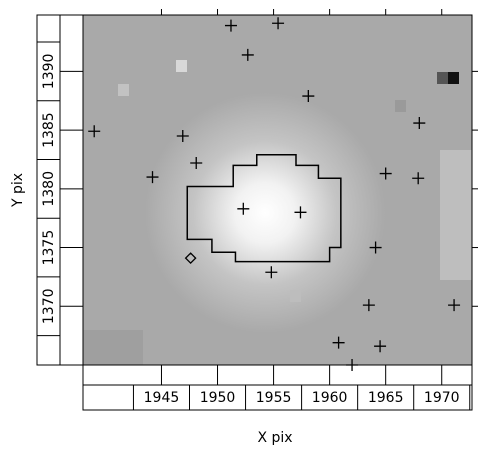  I want to click on y-tick-label: 1370, so click(49, 306).